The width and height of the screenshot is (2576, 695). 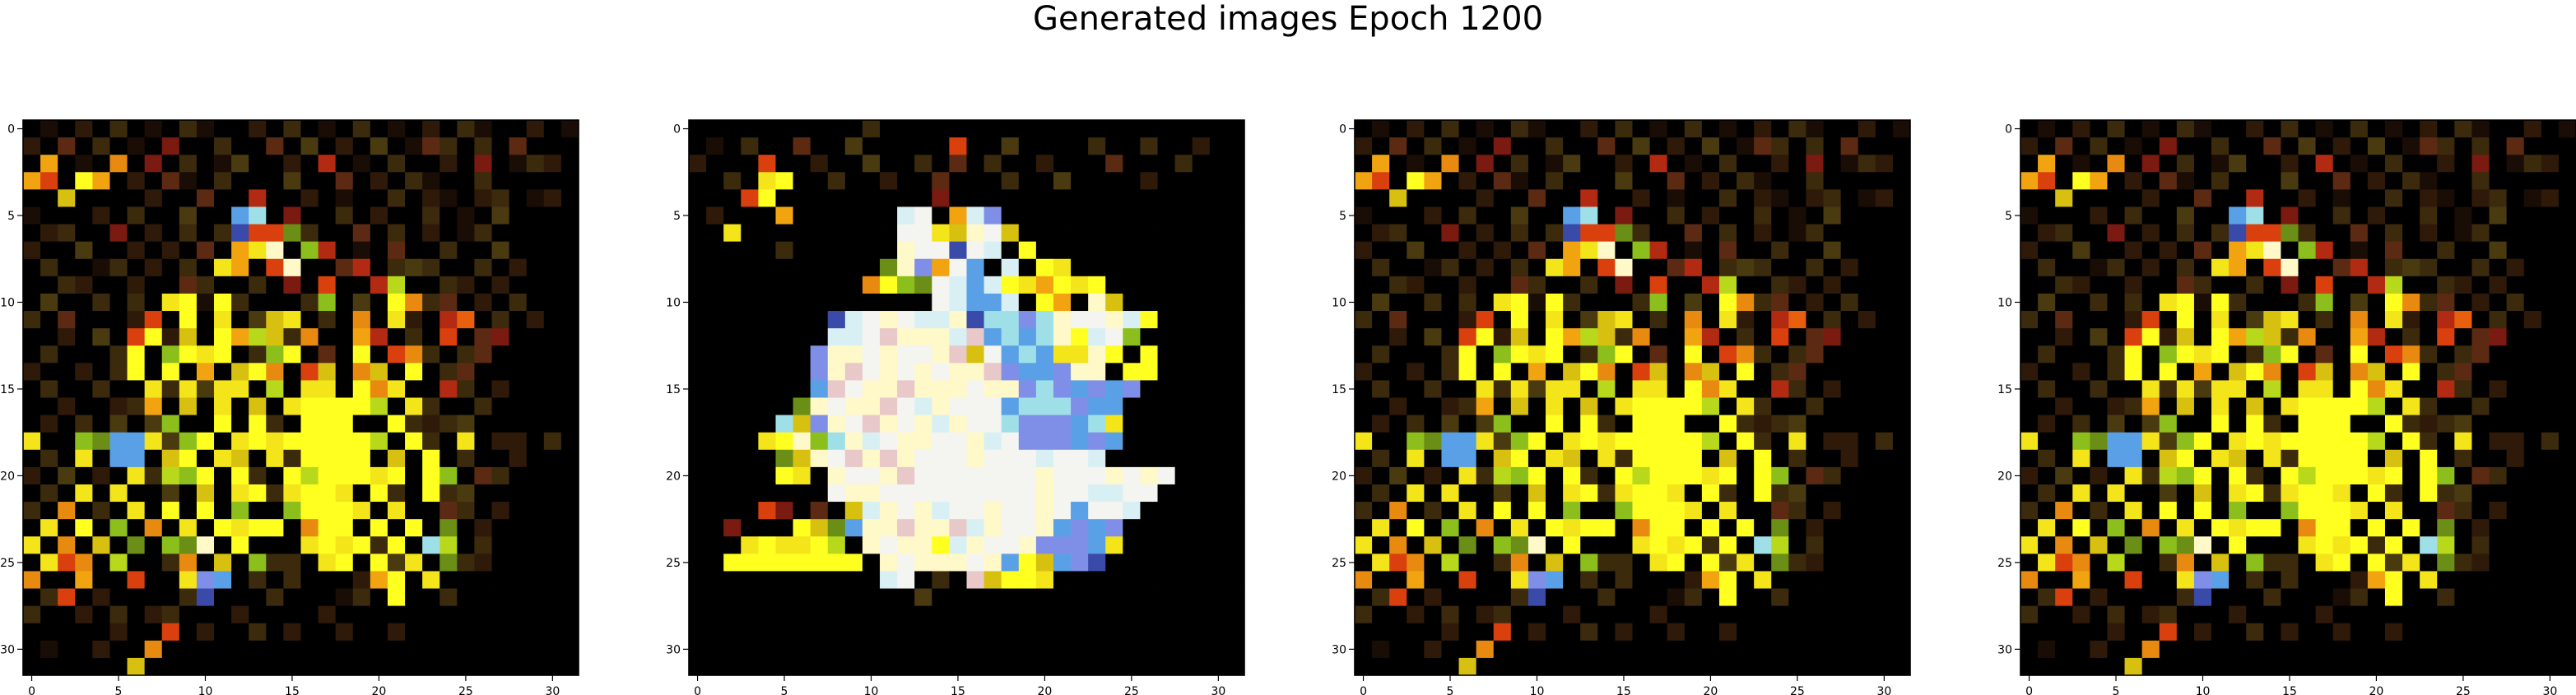 I want to click on y-tick-label: 15, so click(x=7, y=389).